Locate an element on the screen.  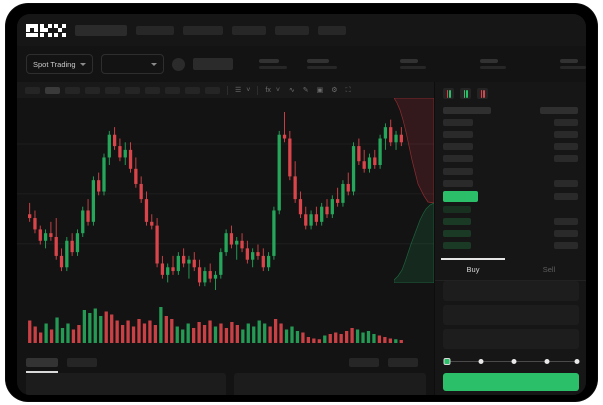
tab-buy-label: Buy is located at coordinates (473, 269).